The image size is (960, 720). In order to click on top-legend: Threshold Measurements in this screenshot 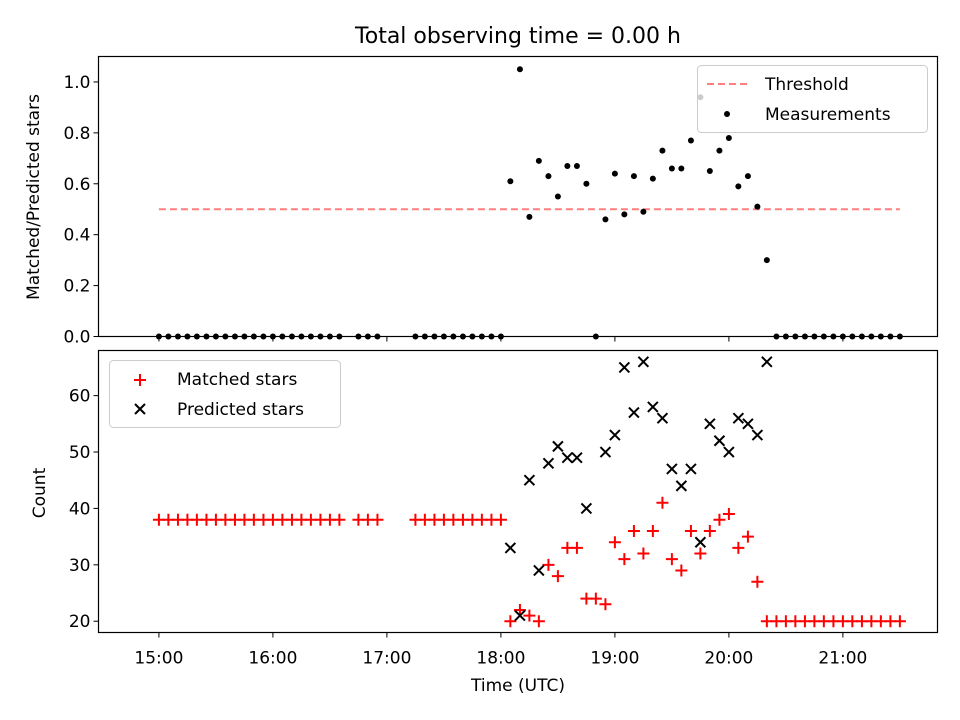, I will do `click(812, 99)`.